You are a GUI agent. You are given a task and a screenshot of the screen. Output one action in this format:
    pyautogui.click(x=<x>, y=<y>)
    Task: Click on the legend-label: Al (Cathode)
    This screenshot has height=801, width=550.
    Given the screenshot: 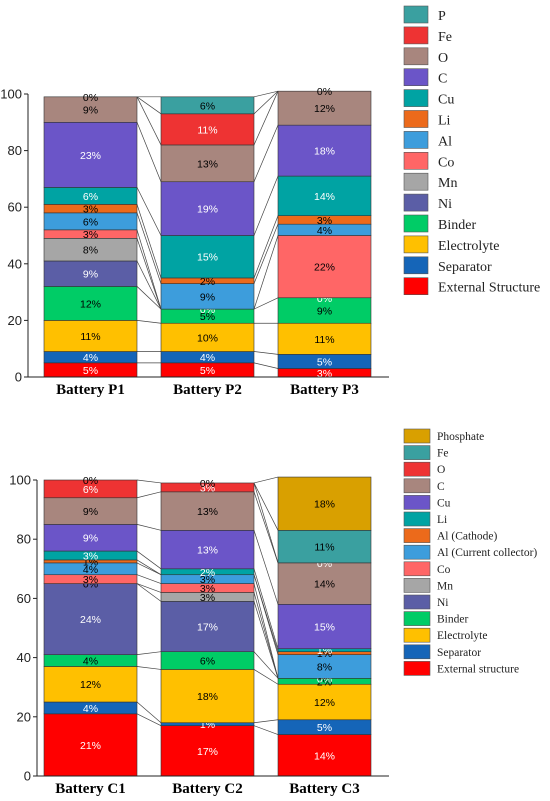 What is the action you would take?
    pyautogui.click(x=467, y=537)
    